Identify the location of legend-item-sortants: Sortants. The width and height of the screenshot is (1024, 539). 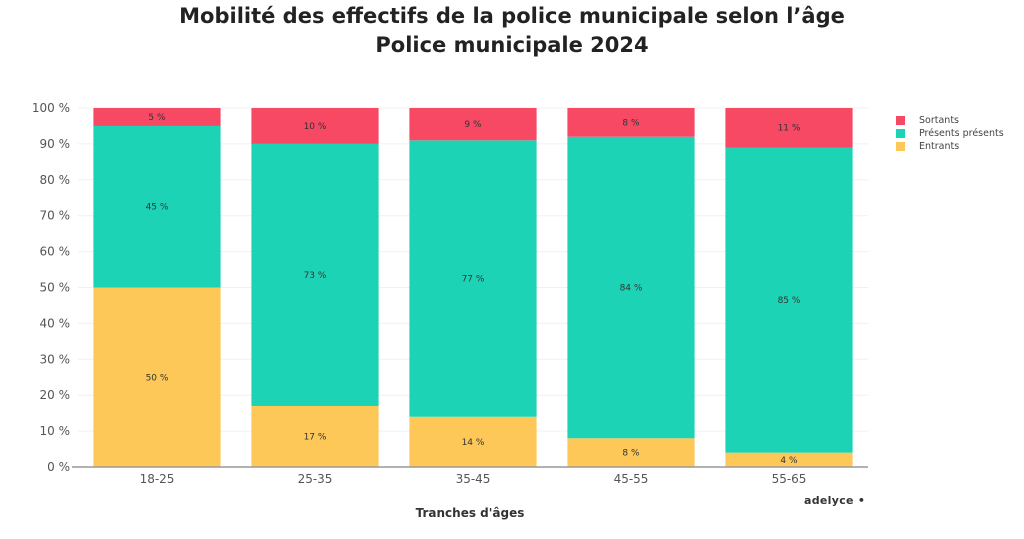
(950, 120).